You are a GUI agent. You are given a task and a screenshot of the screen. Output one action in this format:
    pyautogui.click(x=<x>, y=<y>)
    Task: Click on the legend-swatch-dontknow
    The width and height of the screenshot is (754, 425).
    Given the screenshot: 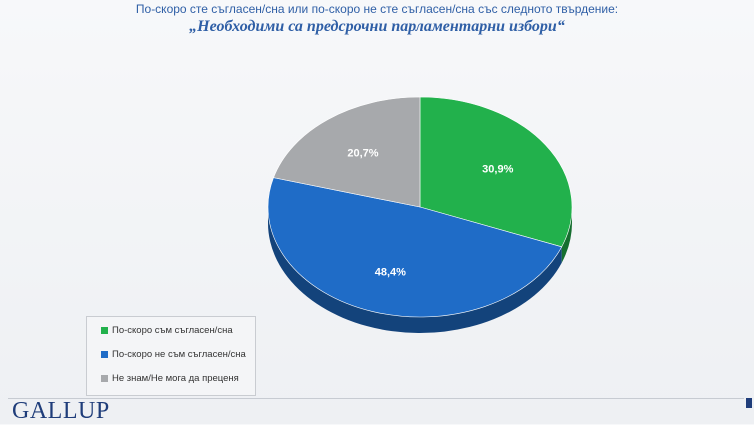 What is the action you would take?
    pyautogui.click(x=104, y=378)
    